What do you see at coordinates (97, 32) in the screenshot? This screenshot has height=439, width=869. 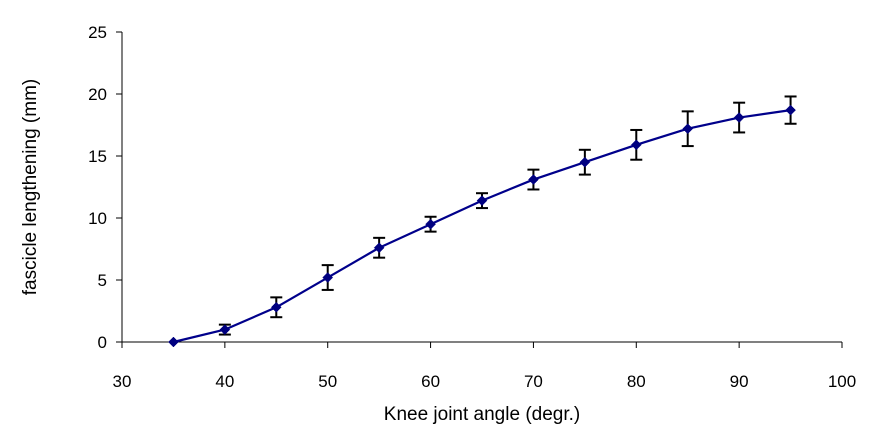 I see `y-tick-label: 25` at bounding box center [97, 32].